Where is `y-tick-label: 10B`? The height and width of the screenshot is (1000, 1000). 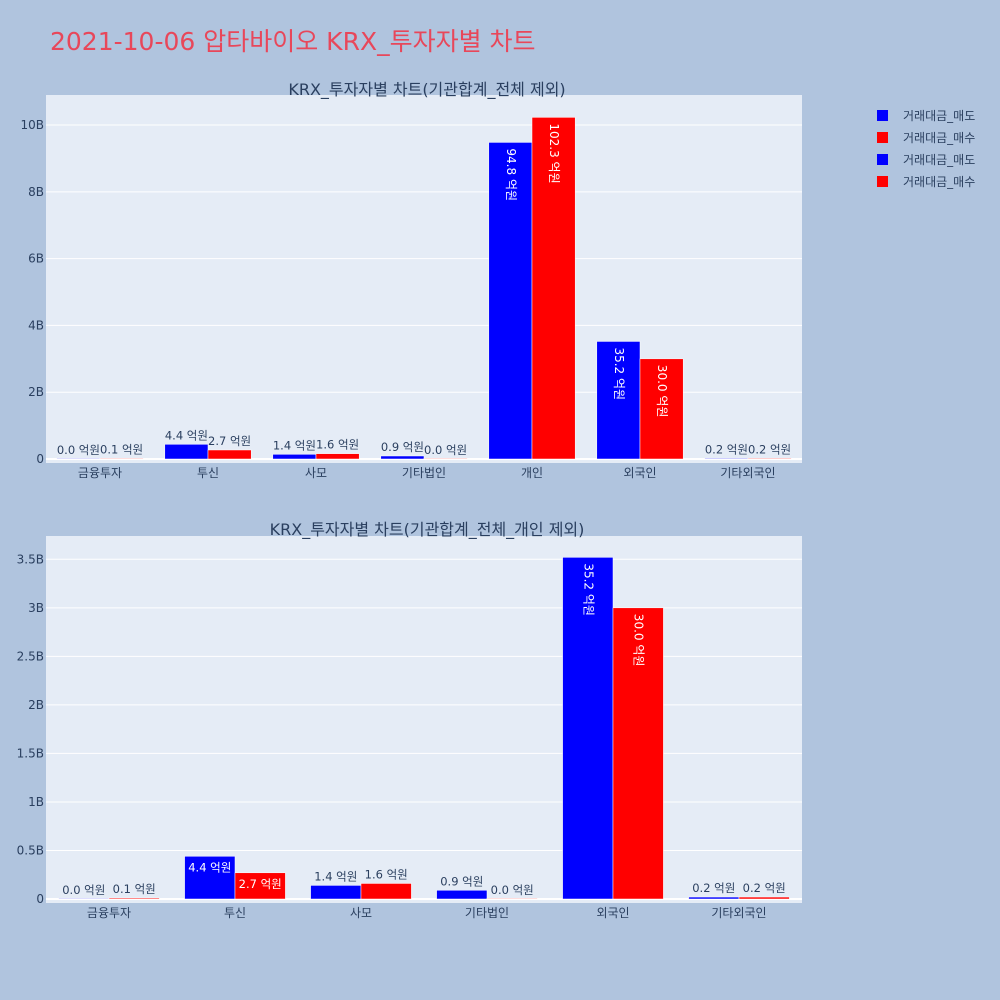
y-tick-label: 10B is located at coordinates (32, 125).